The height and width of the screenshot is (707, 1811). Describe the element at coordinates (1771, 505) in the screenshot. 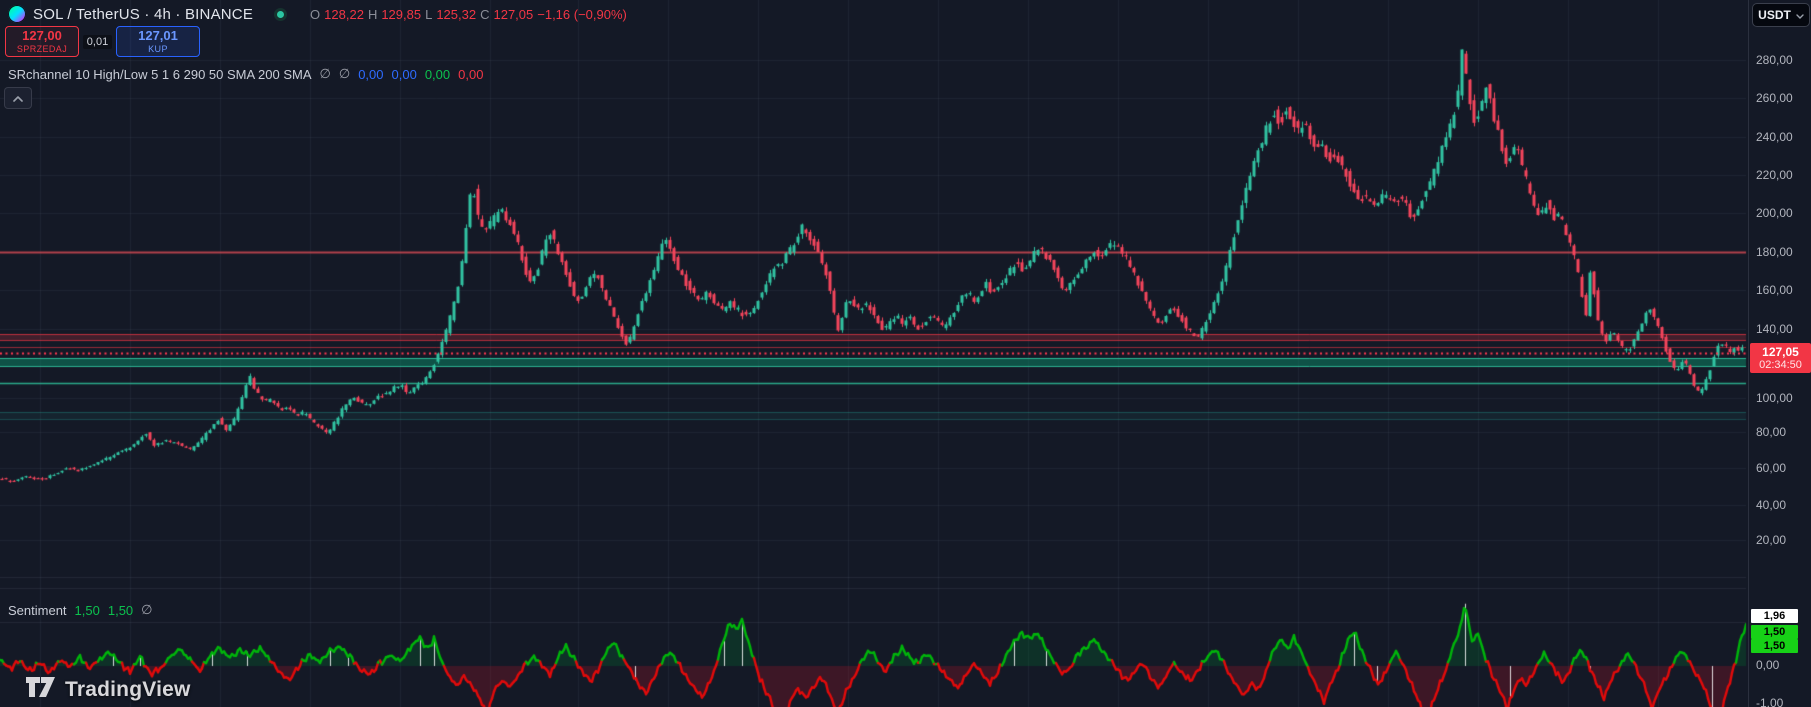

I see `price-axis-label: 40,00` at that location.